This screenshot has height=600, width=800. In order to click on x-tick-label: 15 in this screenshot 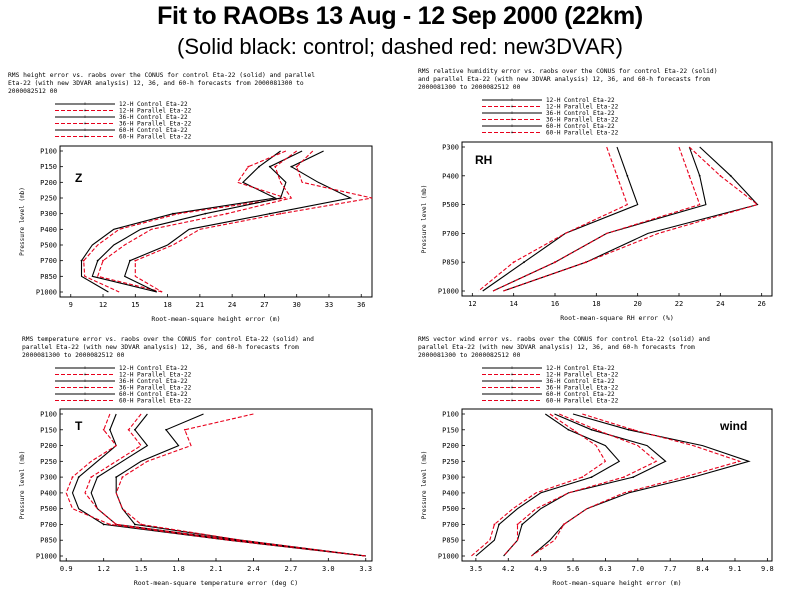, I will do `click(135, 305)`.